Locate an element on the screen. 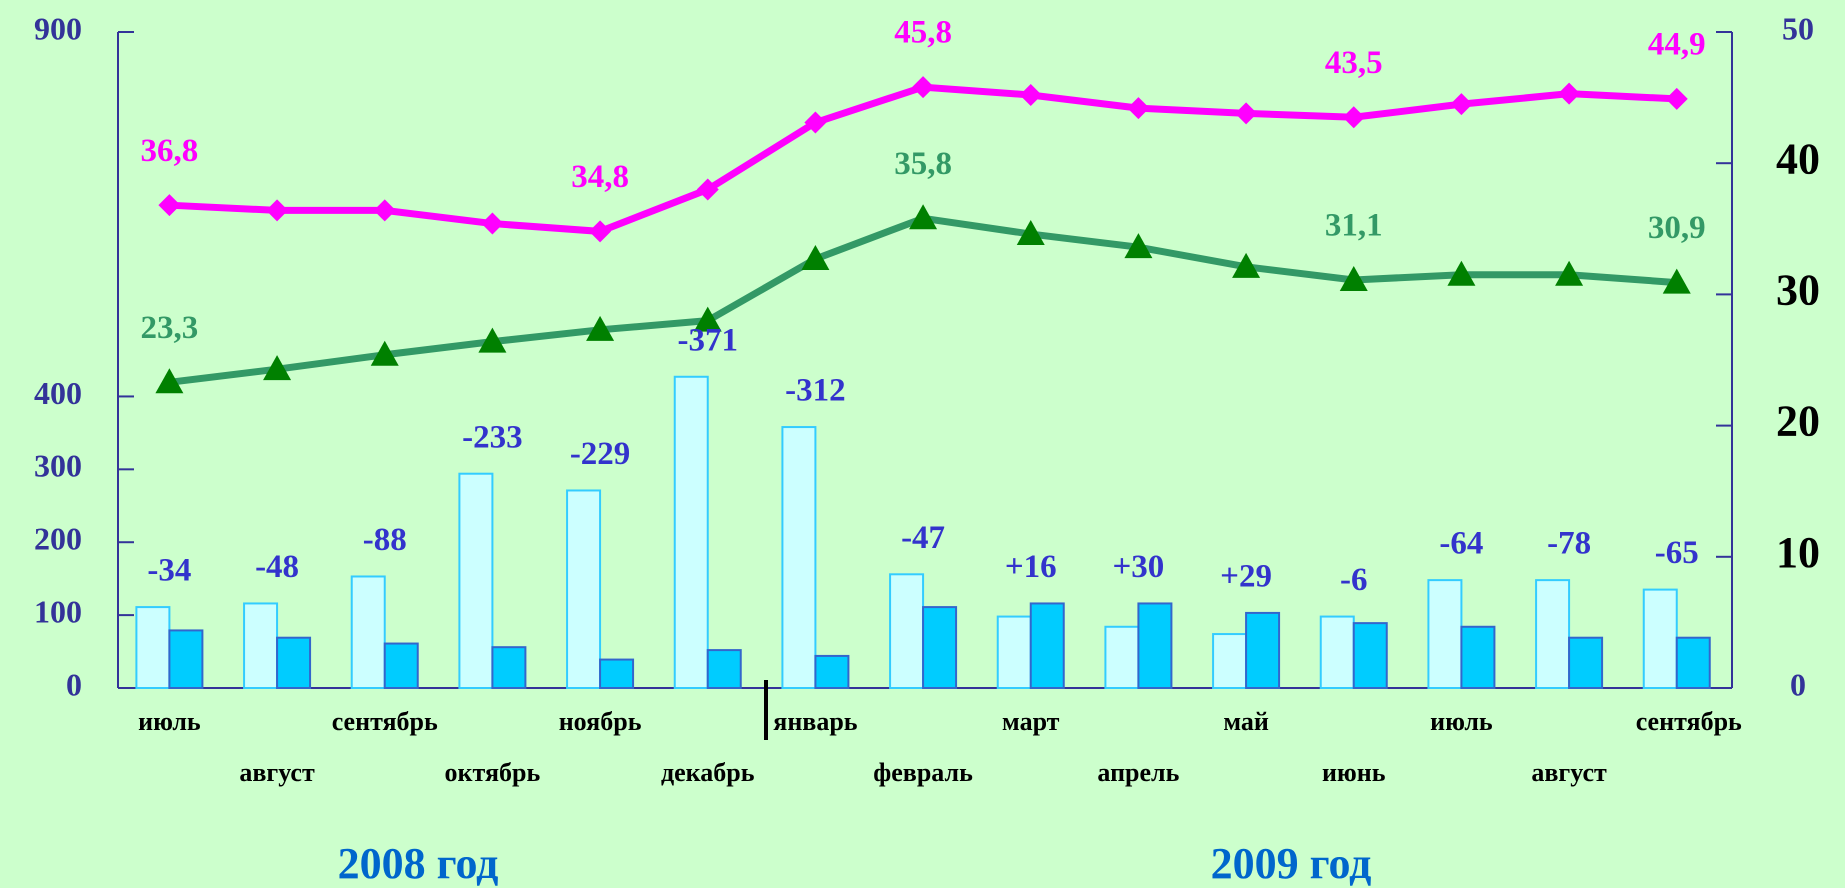  bar-label: -233 is located at coordinates (492, 437).